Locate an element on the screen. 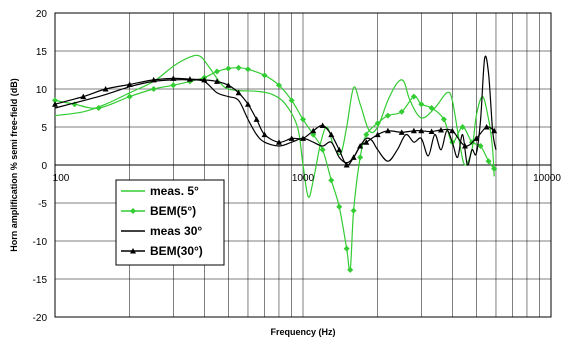  x-tick-label: 10000 is located at coordinates (547, 178).